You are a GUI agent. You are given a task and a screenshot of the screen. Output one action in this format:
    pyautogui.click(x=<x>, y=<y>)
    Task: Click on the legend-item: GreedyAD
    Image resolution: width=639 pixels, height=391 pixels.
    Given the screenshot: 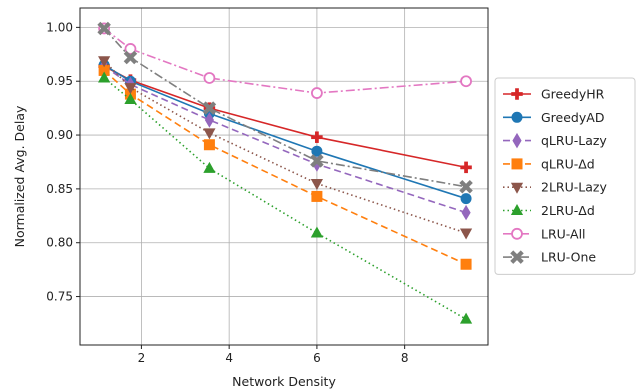 What is the action you would take?
    pyautogui.click(x=553, y=117)
    